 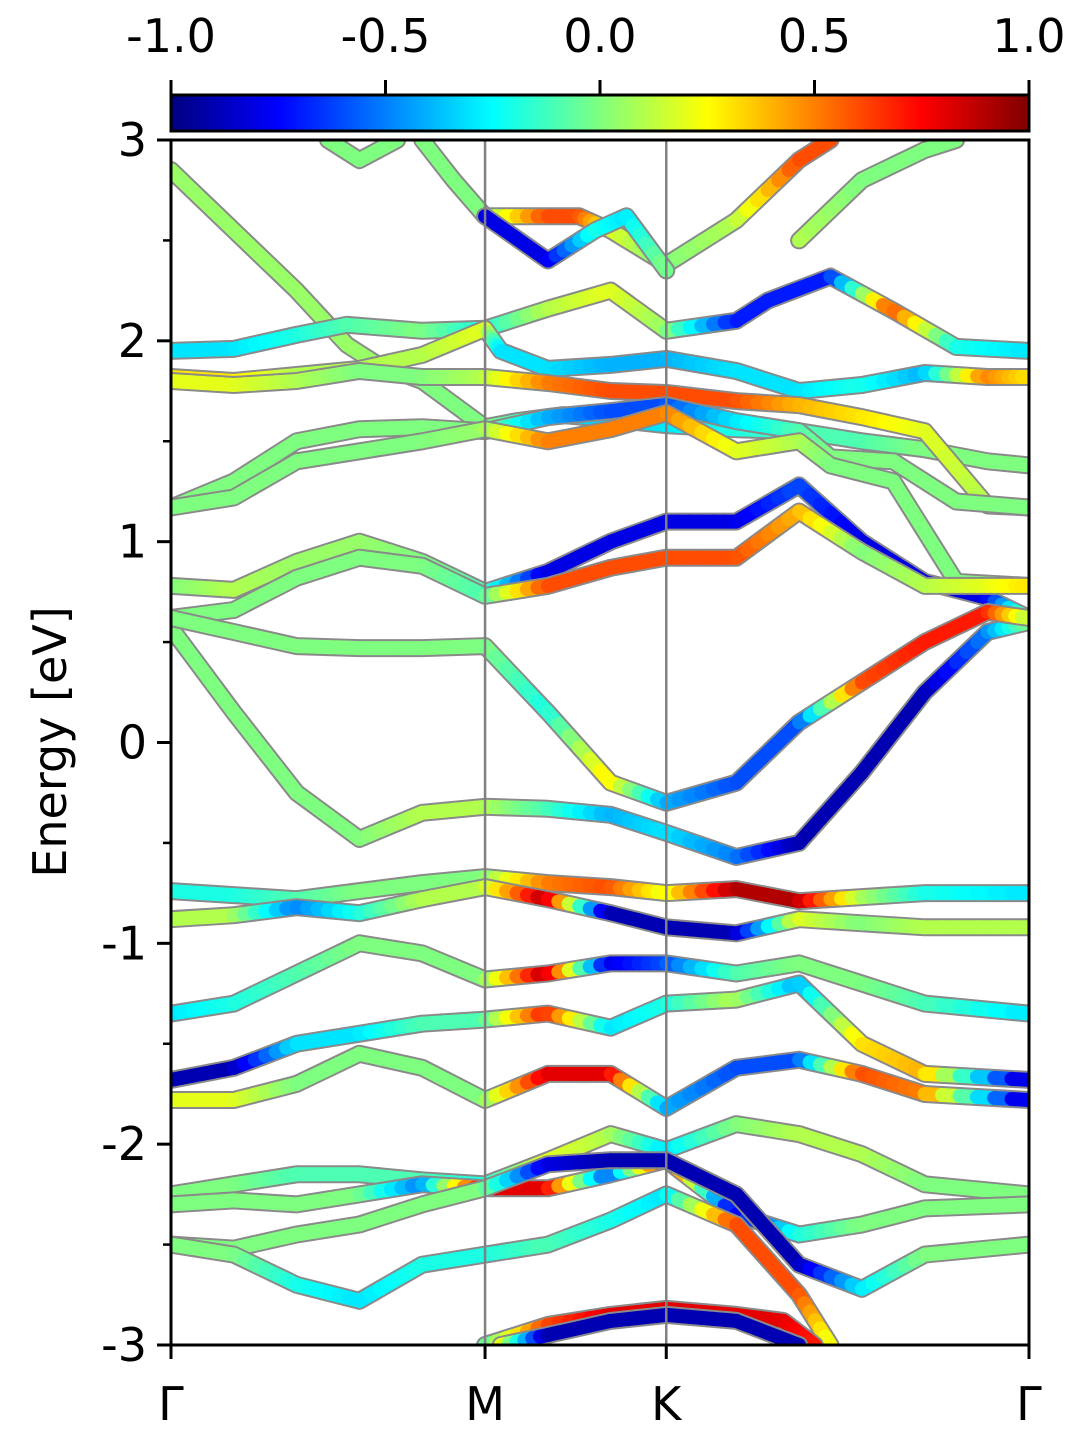 What do you see at coordinates (485, 1404) in the screenshot?
I see `x-tick-label: M` at bounding box center [485, 1404].